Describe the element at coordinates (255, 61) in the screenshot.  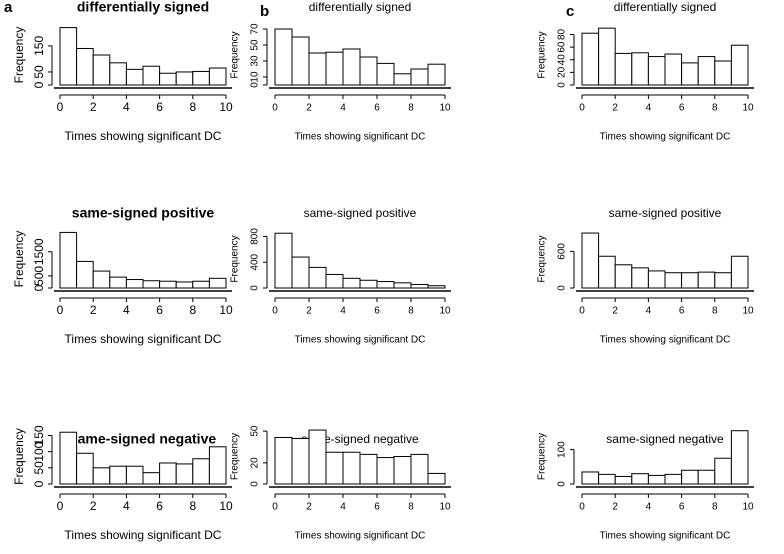
I see `y-tick-label: 30` at that location.